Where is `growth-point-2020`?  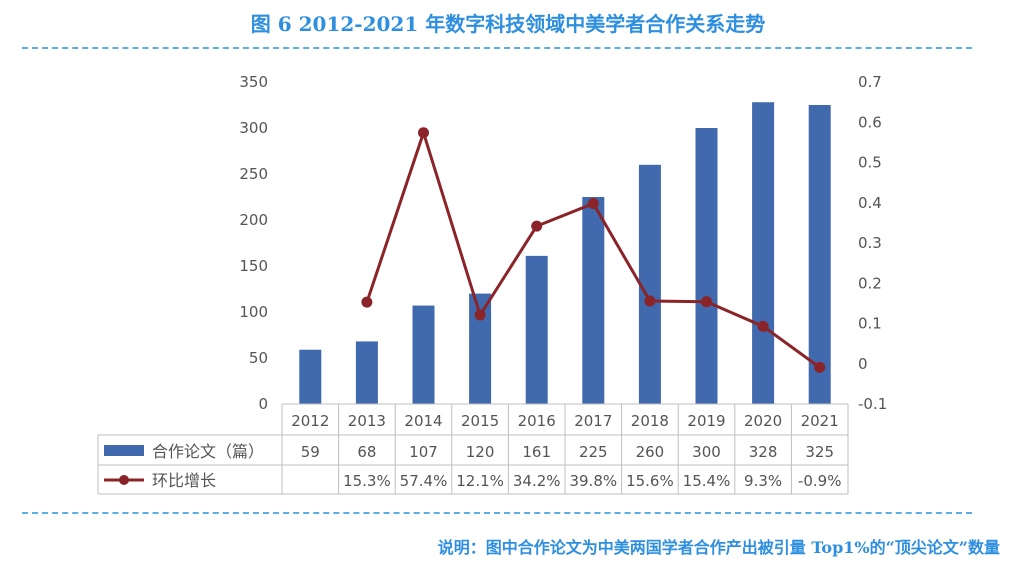 growth-point-2020 is located at coordinates (763, 326).